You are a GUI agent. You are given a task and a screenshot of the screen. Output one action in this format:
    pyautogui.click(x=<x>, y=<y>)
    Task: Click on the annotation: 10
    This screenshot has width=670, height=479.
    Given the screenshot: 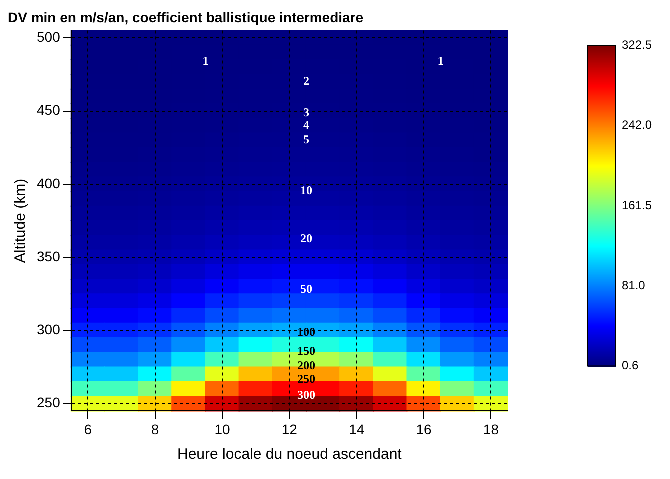 What is the action you would take?
    pyautogui.click(x=306, y=191)
    